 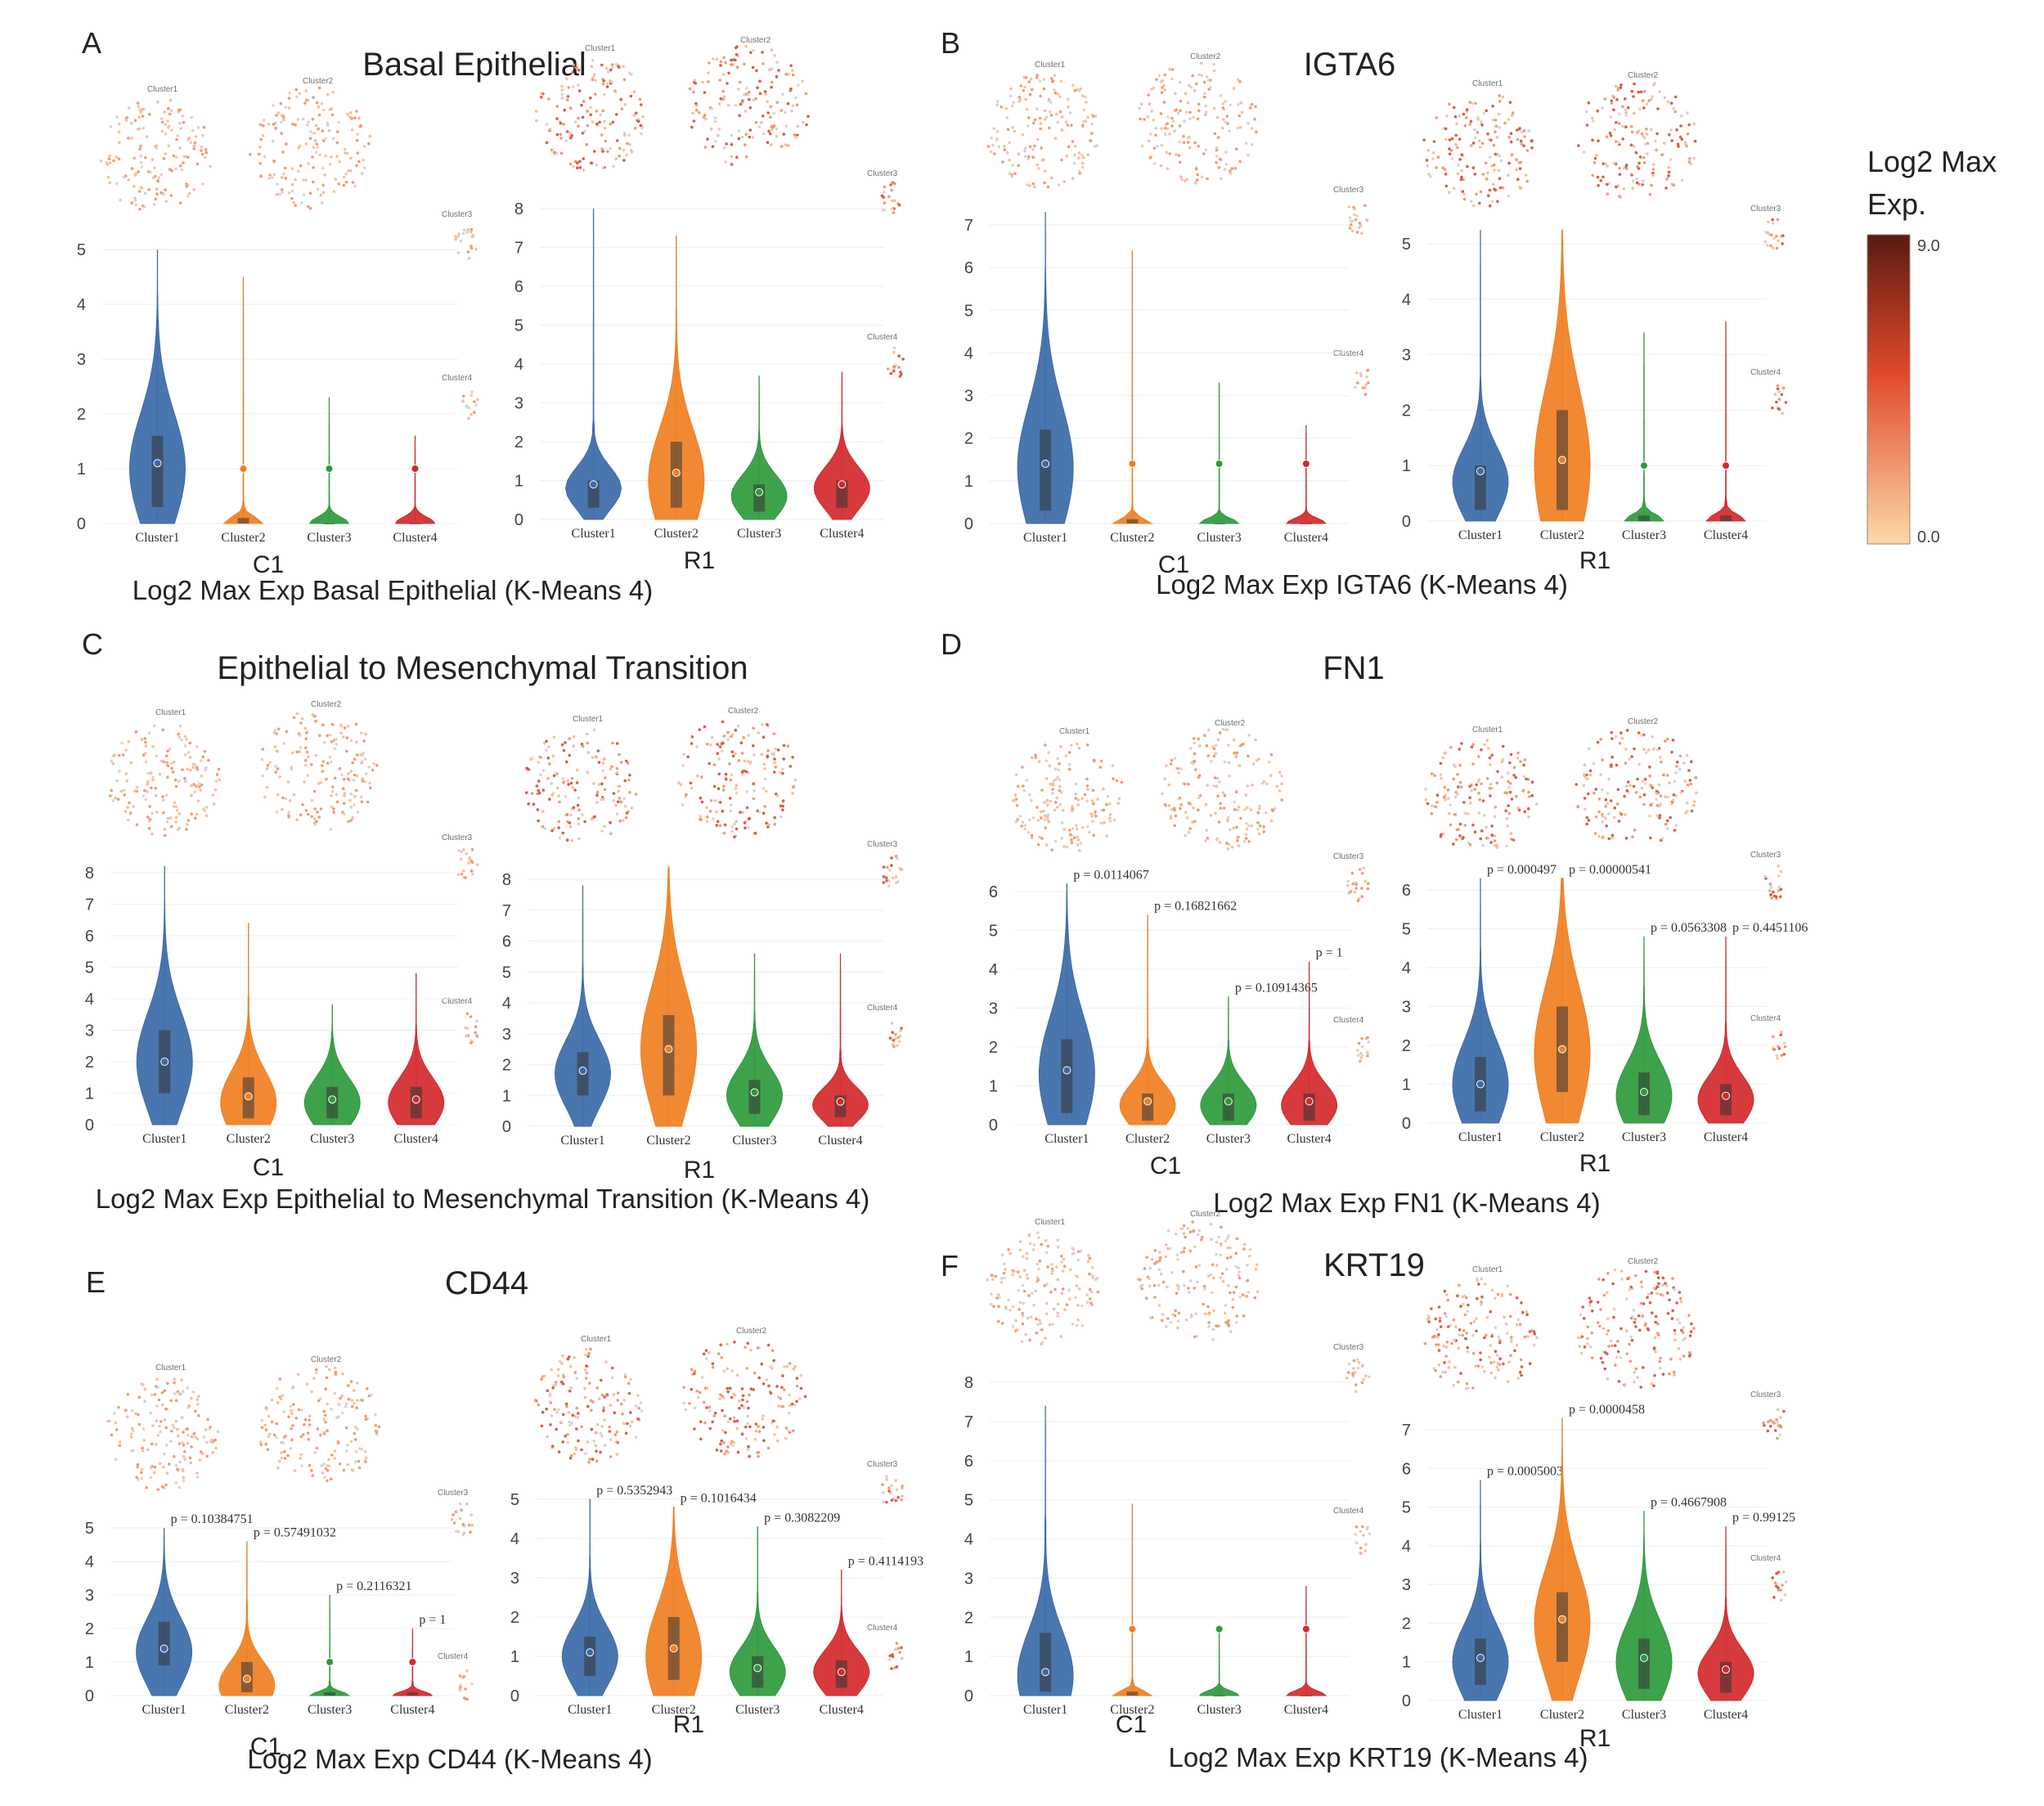 What do you see at coordinates (1406, 411) in the screenshot?
I see `y-tick-label: 2` at bounding box center [1406, 411].